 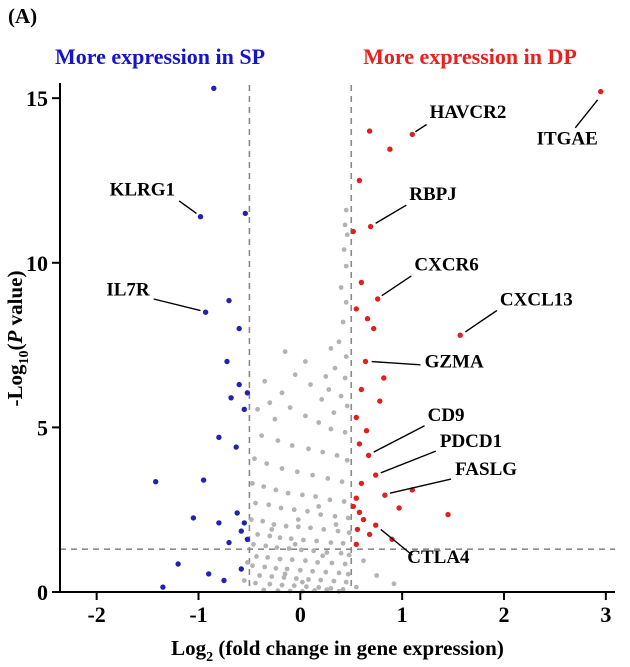 I want to click on x-axis-title: Log2 (fold change in gene expression), so click(x=337, y=650).